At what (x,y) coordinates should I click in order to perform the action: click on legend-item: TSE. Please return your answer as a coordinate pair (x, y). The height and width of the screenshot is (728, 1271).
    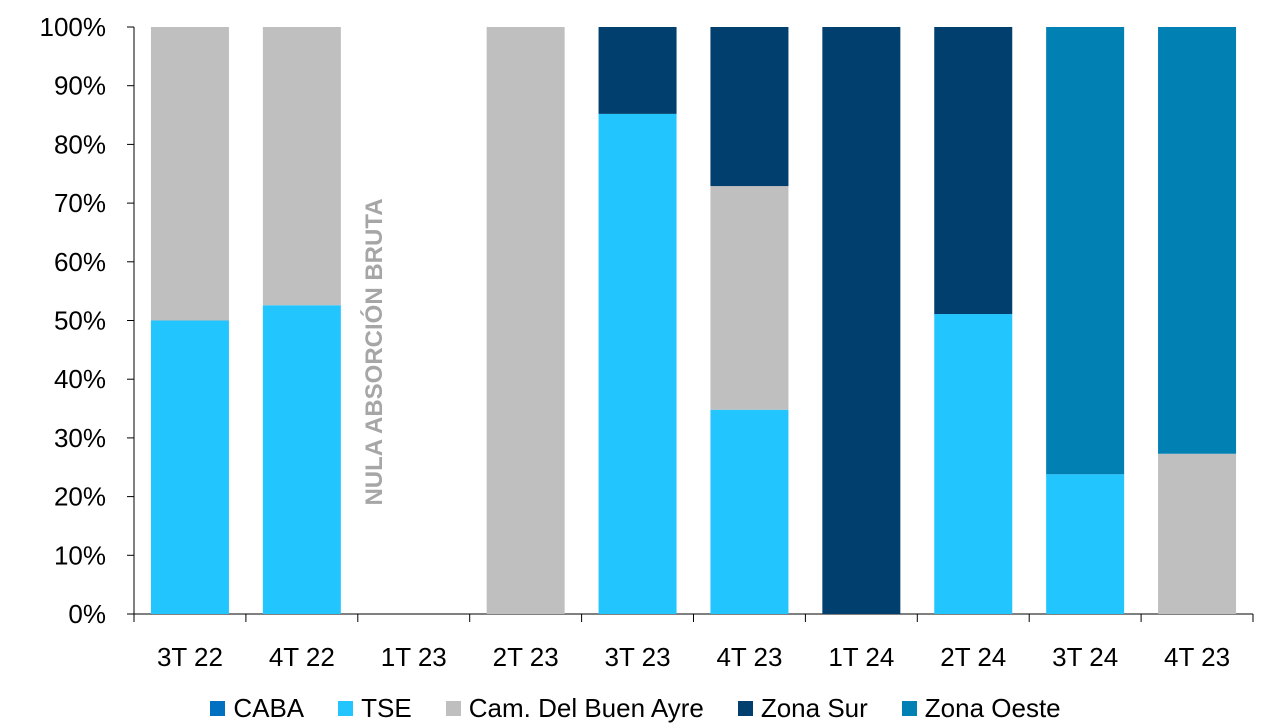
    Looking at the image, I should click on (375, 708).